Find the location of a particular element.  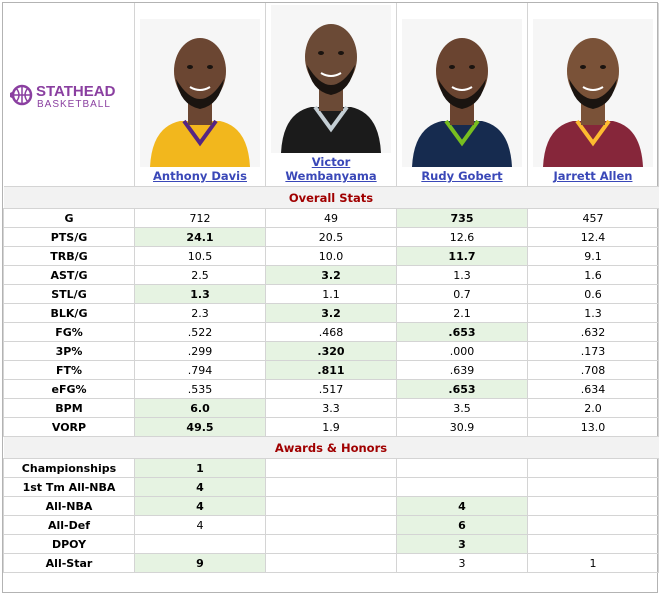

stat-label: All-NBA is located at coordinates (69, 506).